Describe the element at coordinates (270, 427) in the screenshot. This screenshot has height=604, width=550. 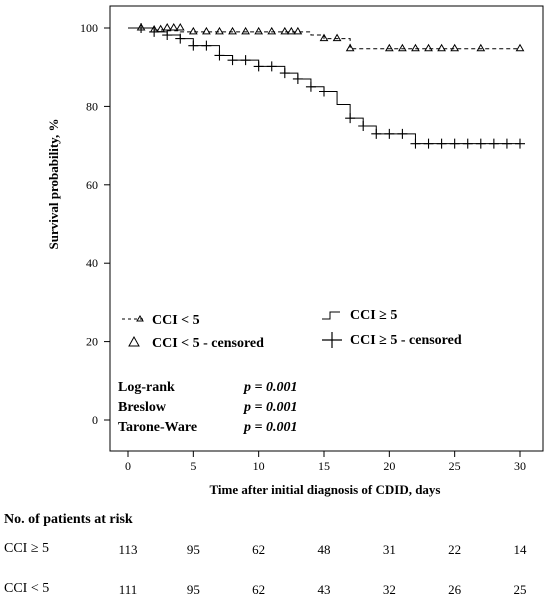
I see `stat-p-tarone-ware: p = 0.001` at that location.